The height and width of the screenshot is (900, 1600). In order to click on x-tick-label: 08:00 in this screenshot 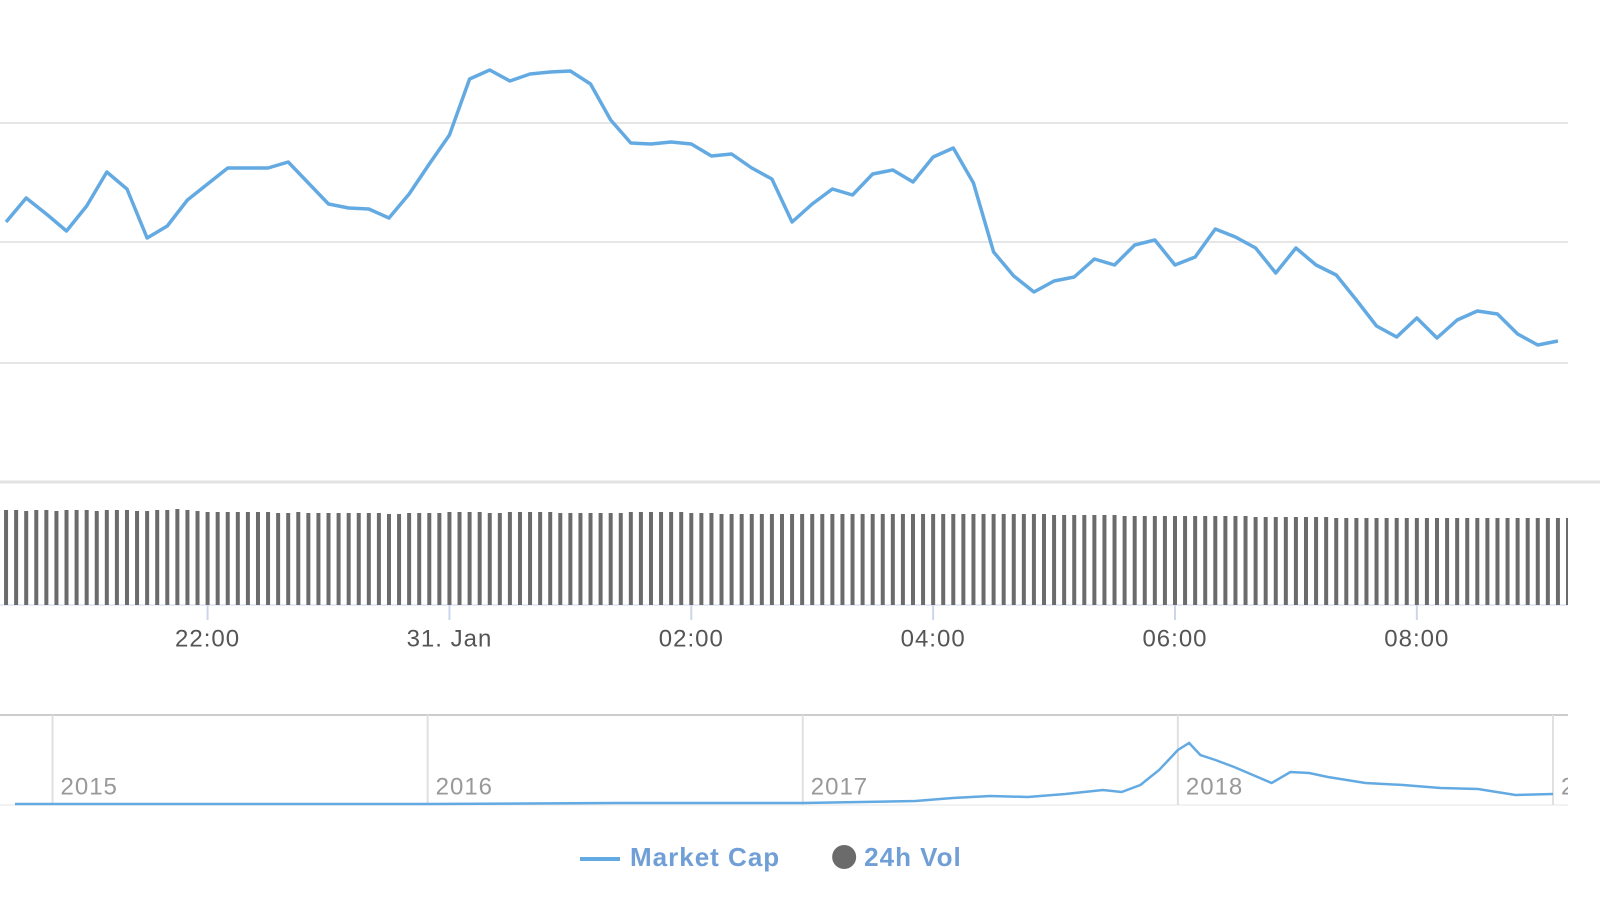, I will do `click(1416, 638)`.